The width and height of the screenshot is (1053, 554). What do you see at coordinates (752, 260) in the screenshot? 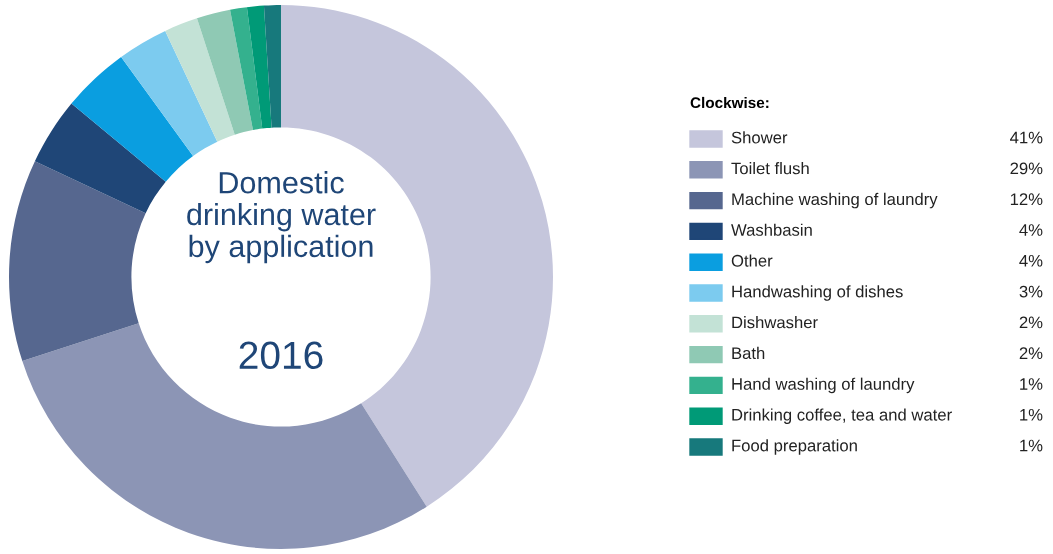
I see `legend-label: Other` at bounding box center [752, 260].